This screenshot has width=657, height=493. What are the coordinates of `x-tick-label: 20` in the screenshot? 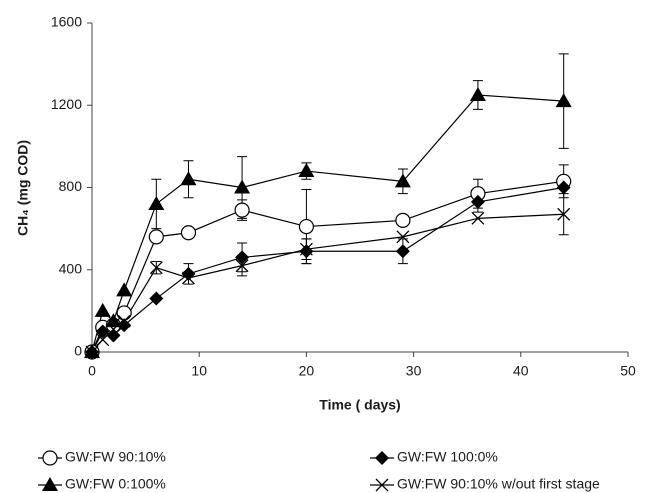 It's located at (307, 371).